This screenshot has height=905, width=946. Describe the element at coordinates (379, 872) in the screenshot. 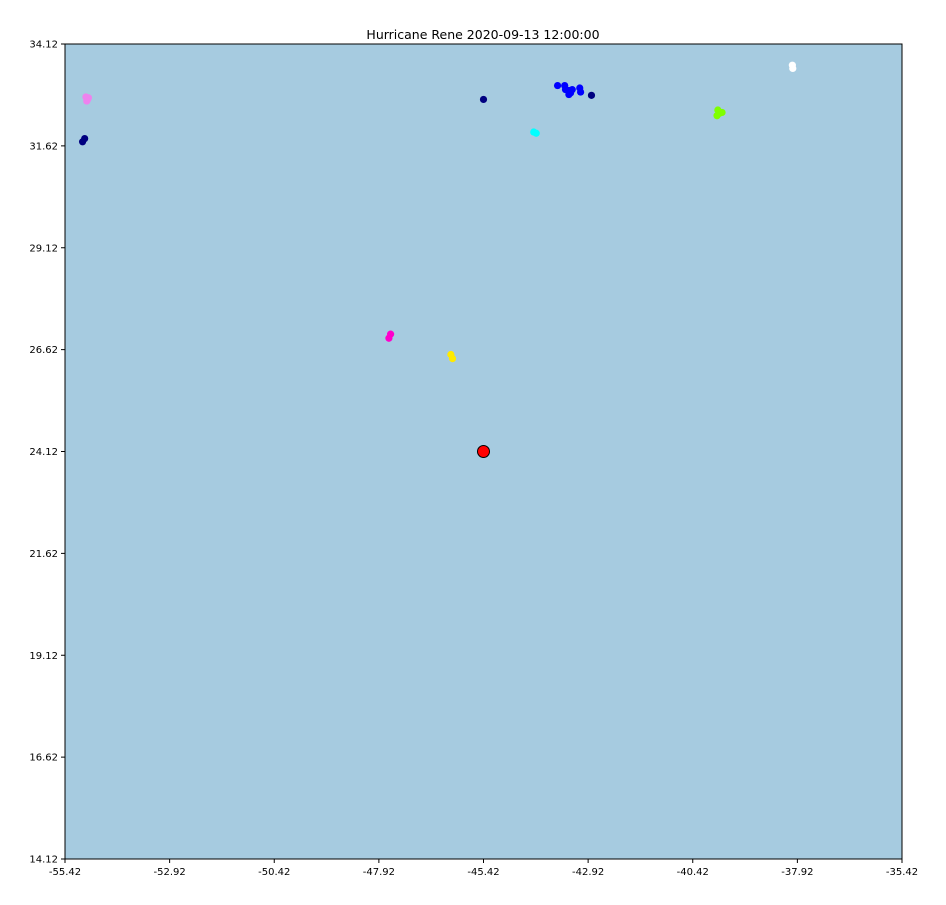

I see `x-tick-label: -47.92` at that location.